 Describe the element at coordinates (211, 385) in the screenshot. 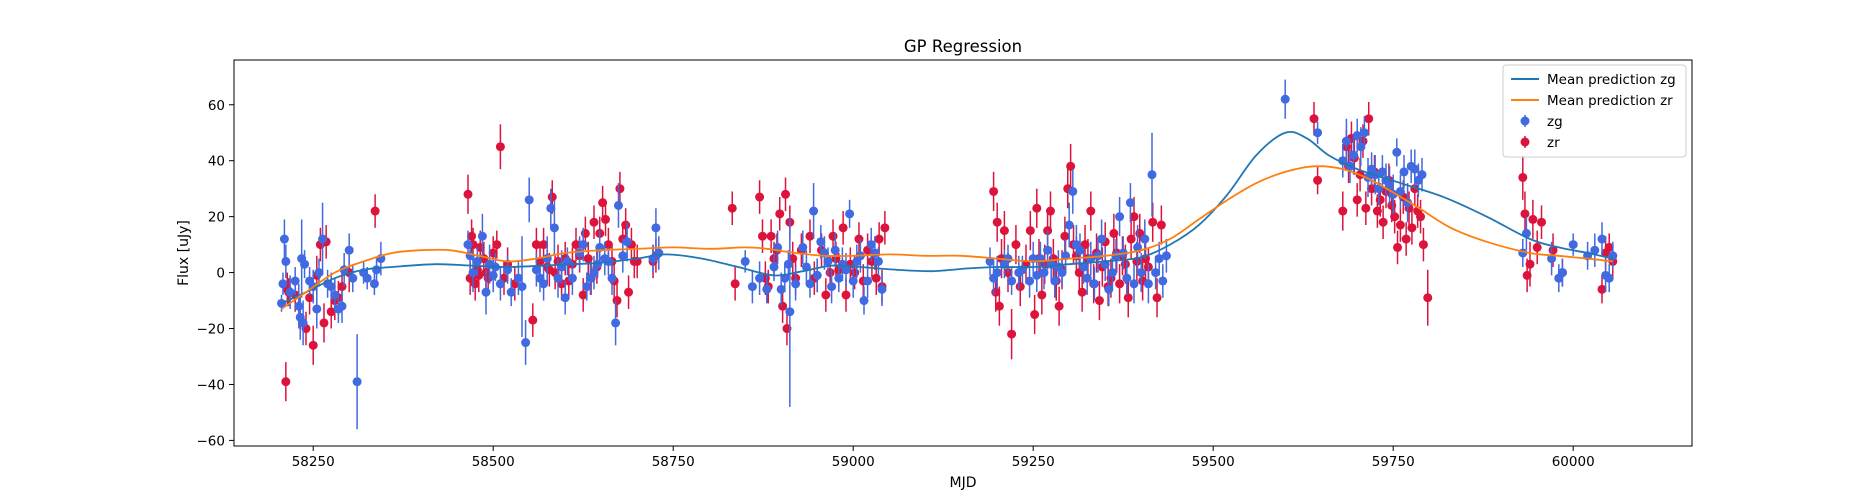

I see `y-tick-label: −40` at that location.